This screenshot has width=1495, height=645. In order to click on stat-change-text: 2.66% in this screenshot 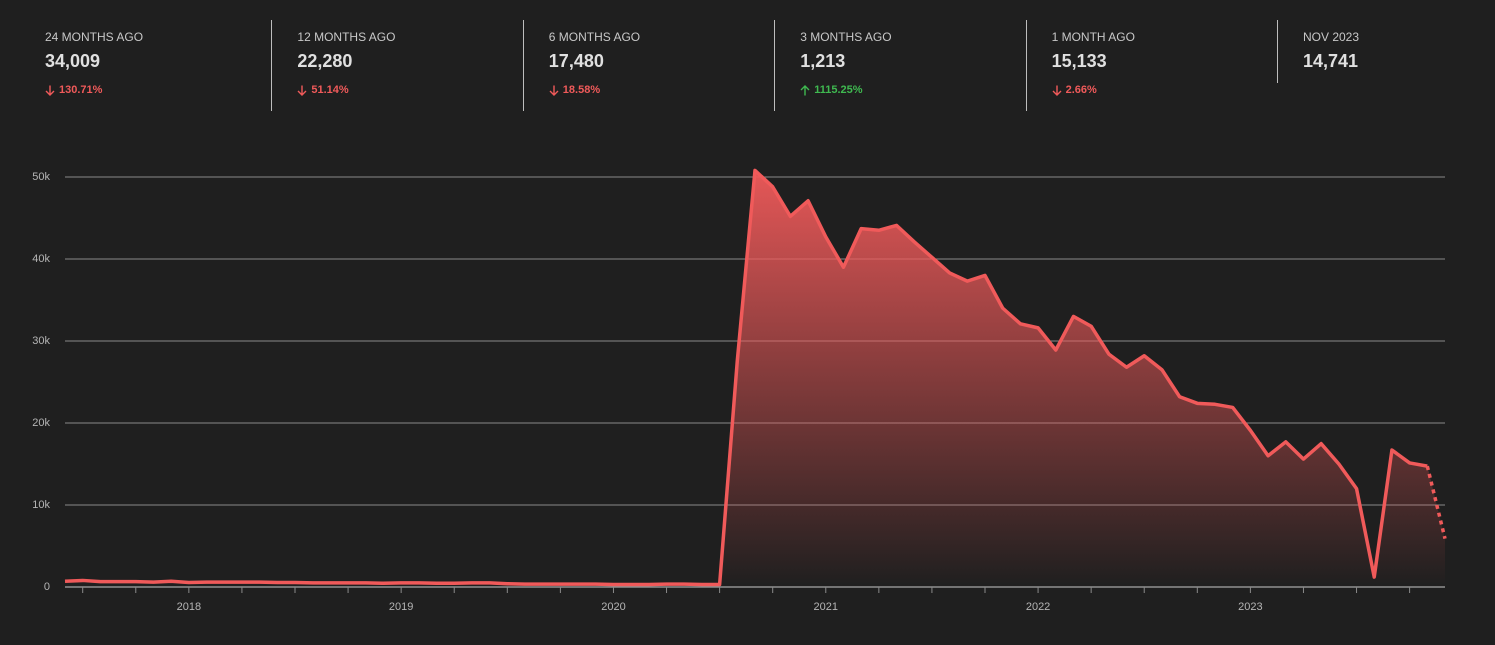, I will do `click(1081, 90)`.